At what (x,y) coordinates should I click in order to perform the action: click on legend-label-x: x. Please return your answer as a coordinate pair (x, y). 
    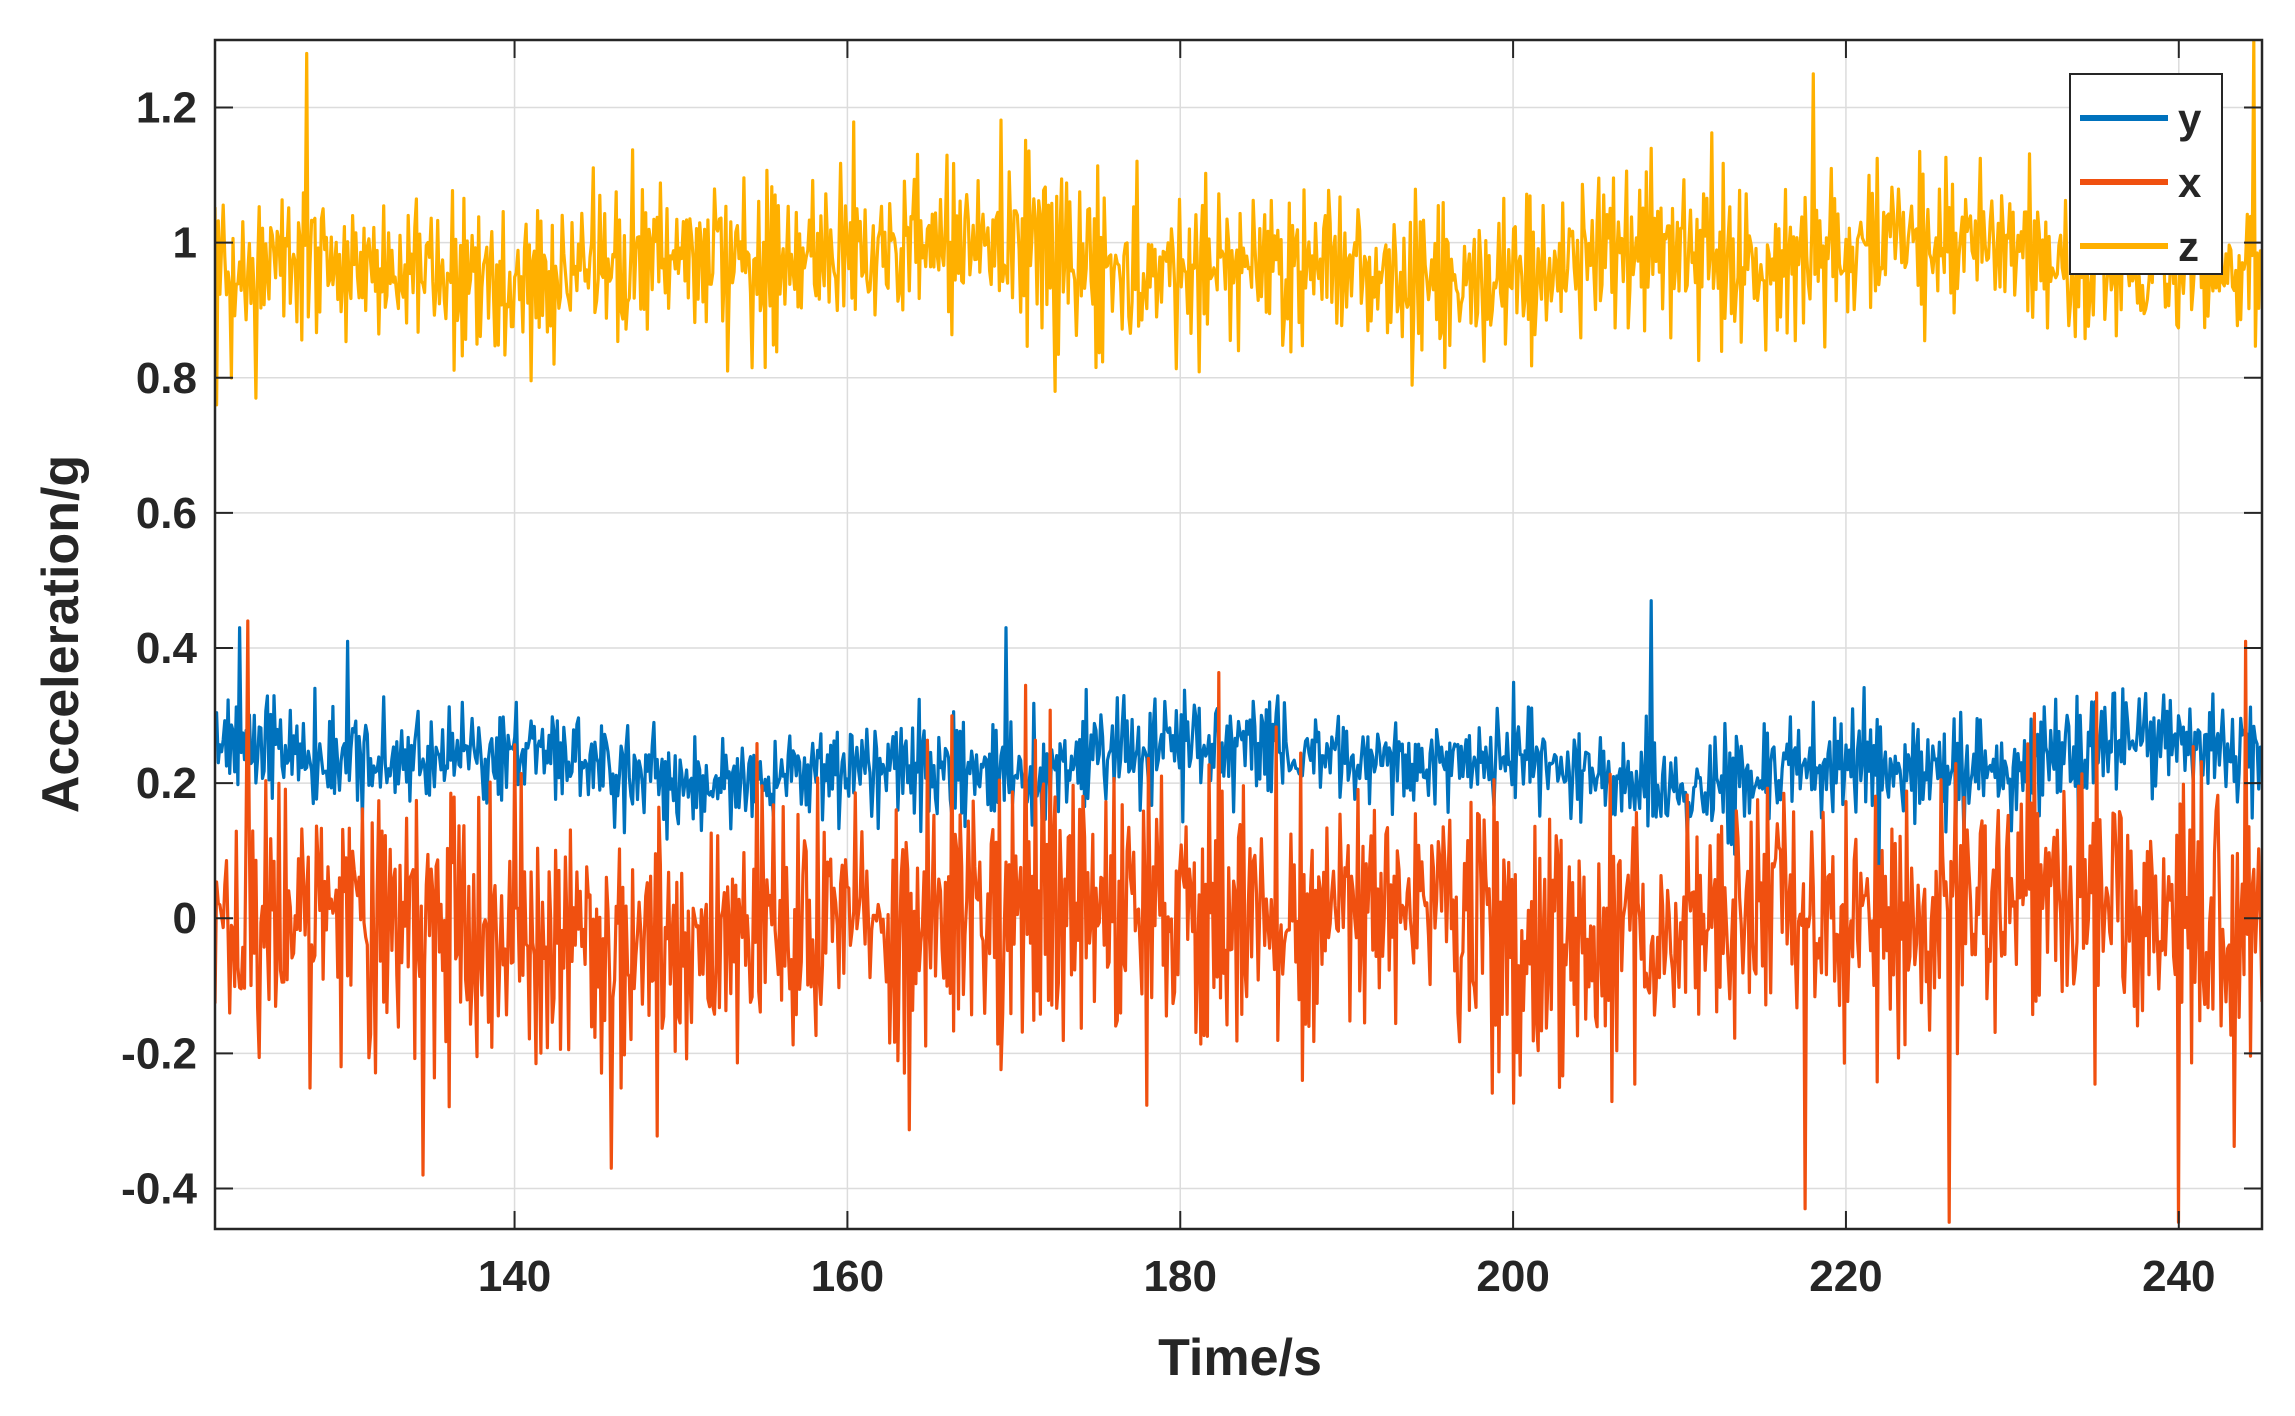
    Looking at the image, I should click on (2190, 182).